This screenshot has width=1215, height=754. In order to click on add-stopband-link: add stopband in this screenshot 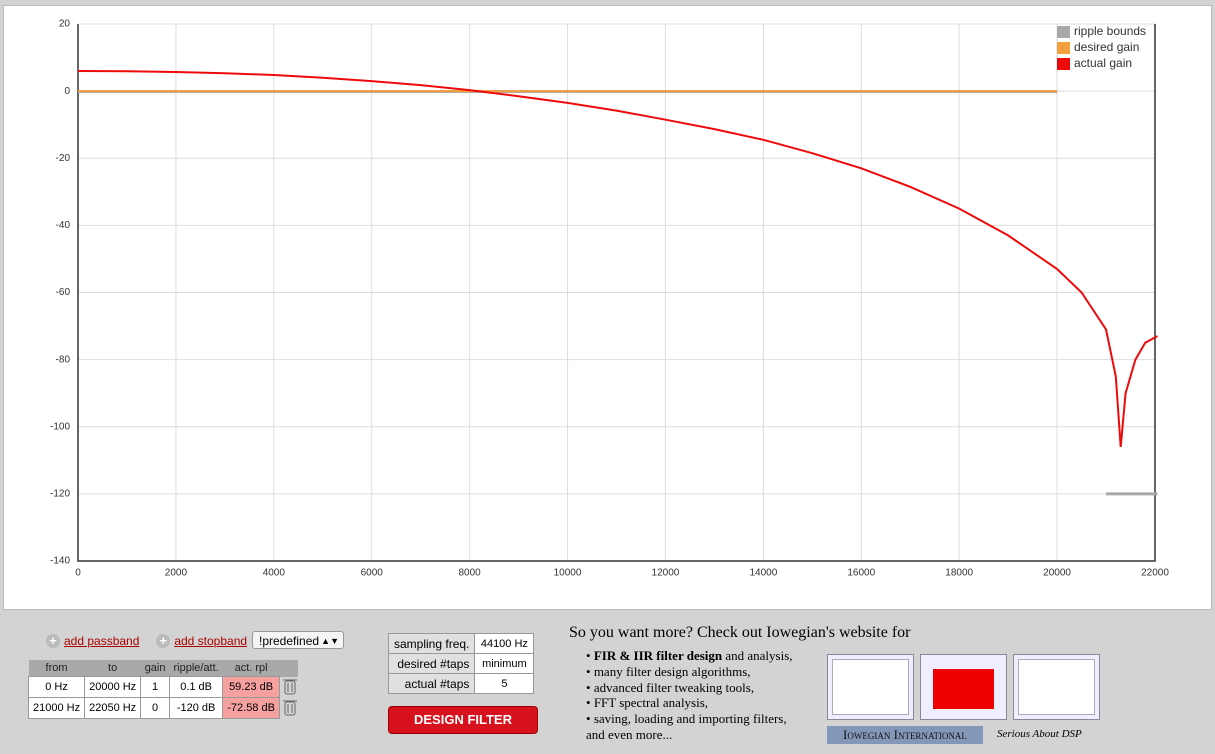, I will do `click(211, 641)`.